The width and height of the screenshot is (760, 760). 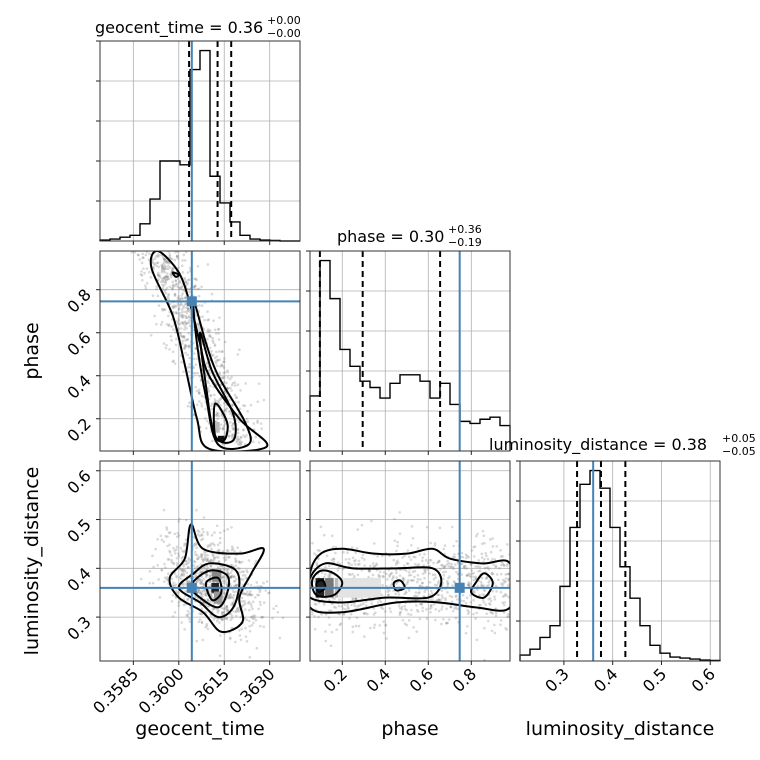 I want to click on yticklabel-luminosity_distance: 0.4, so click(x=78, y=579).